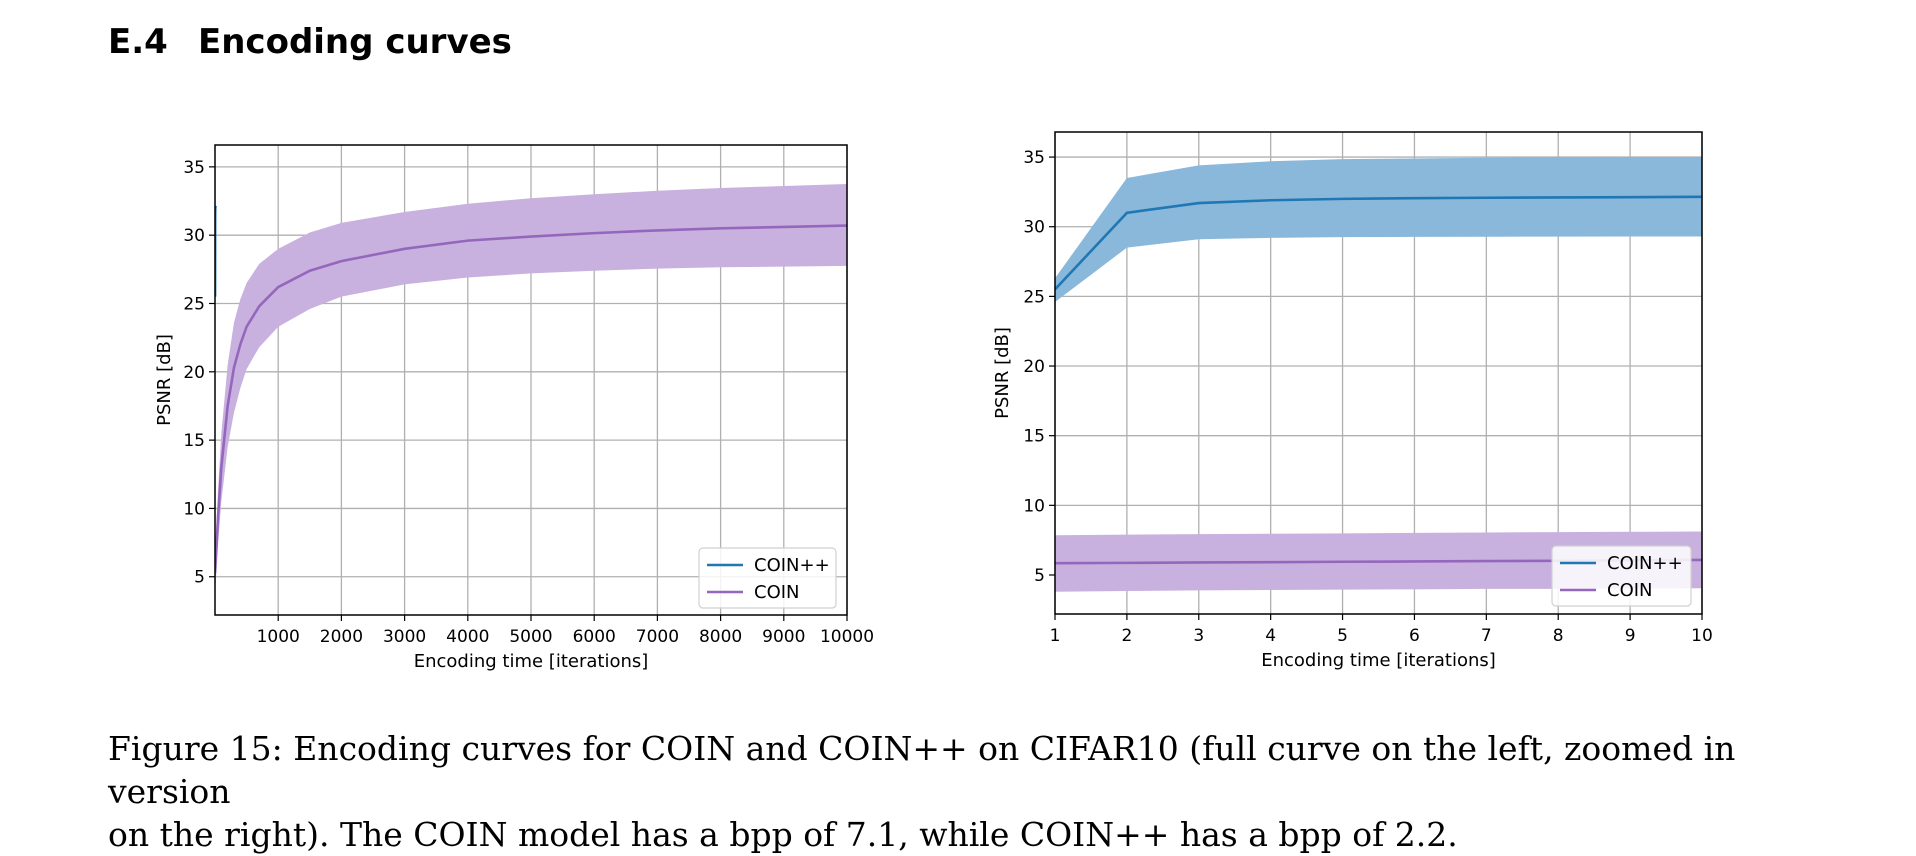  I want to click on x-tick-label: 7000, so click(657, 637).